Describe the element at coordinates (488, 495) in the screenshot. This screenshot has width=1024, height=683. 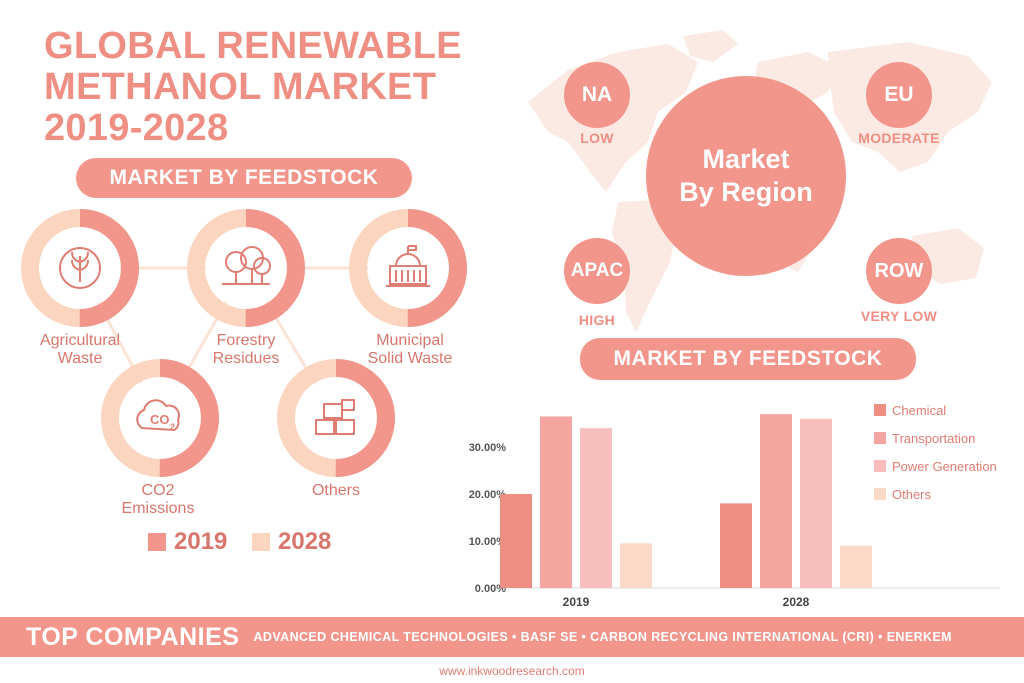
I see `y-tick-label: 20.00%` at that location.